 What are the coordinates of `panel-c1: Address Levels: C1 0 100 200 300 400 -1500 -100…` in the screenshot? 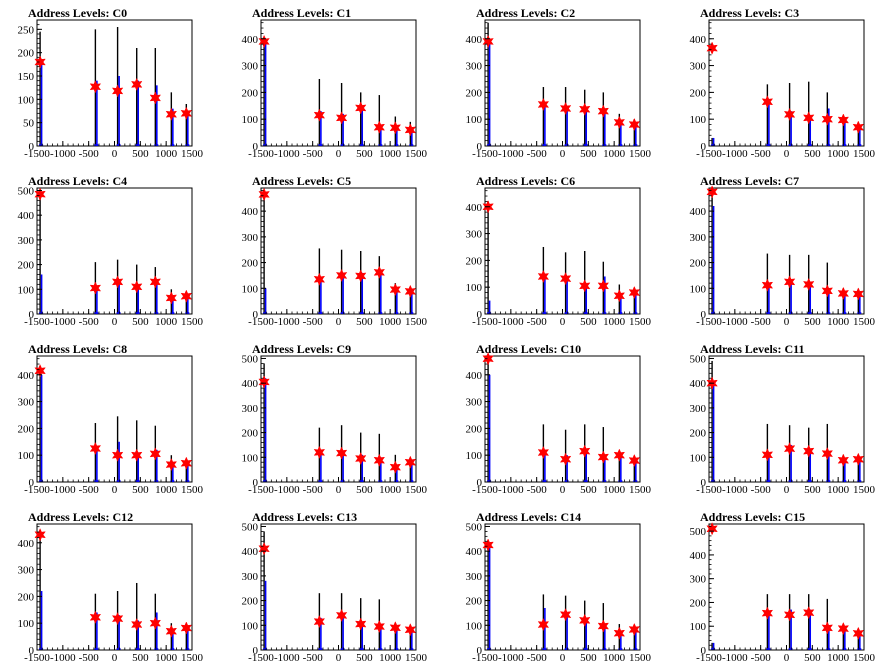 It's located at (335, 83).